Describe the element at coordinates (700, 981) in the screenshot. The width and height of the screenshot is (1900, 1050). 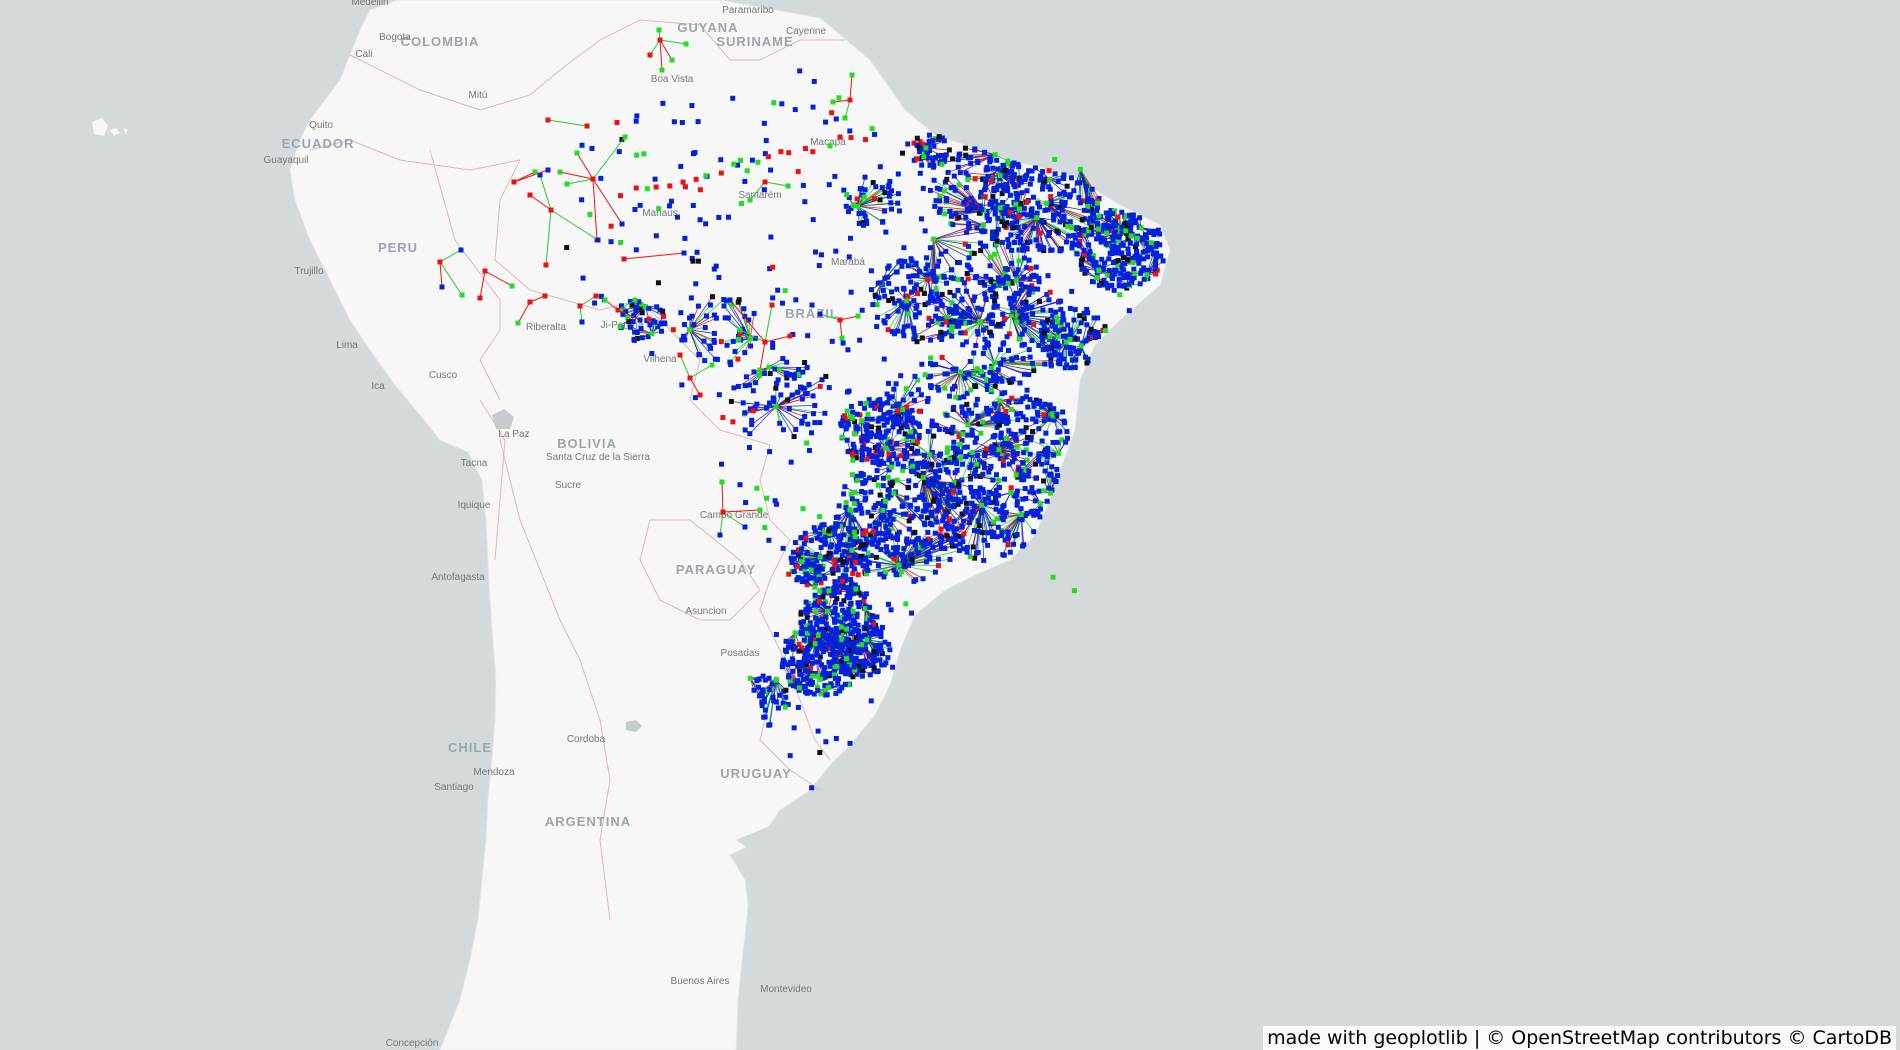
I see `city-label: Buenos Aires` at that location.